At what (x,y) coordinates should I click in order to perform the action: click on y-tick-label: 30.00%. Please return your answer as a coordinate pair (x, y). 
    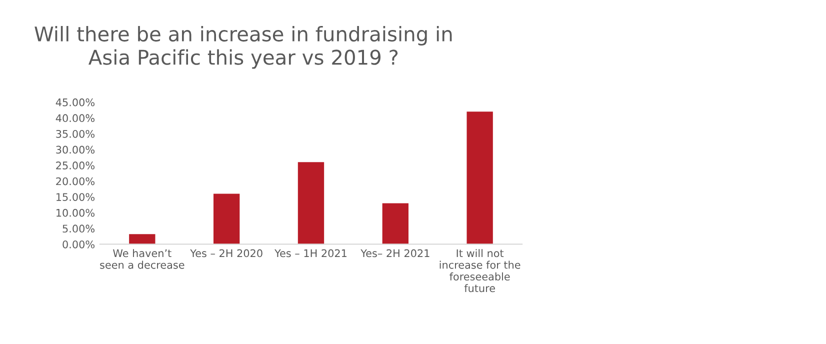
    Looking at the image, I should click on (75, 150).